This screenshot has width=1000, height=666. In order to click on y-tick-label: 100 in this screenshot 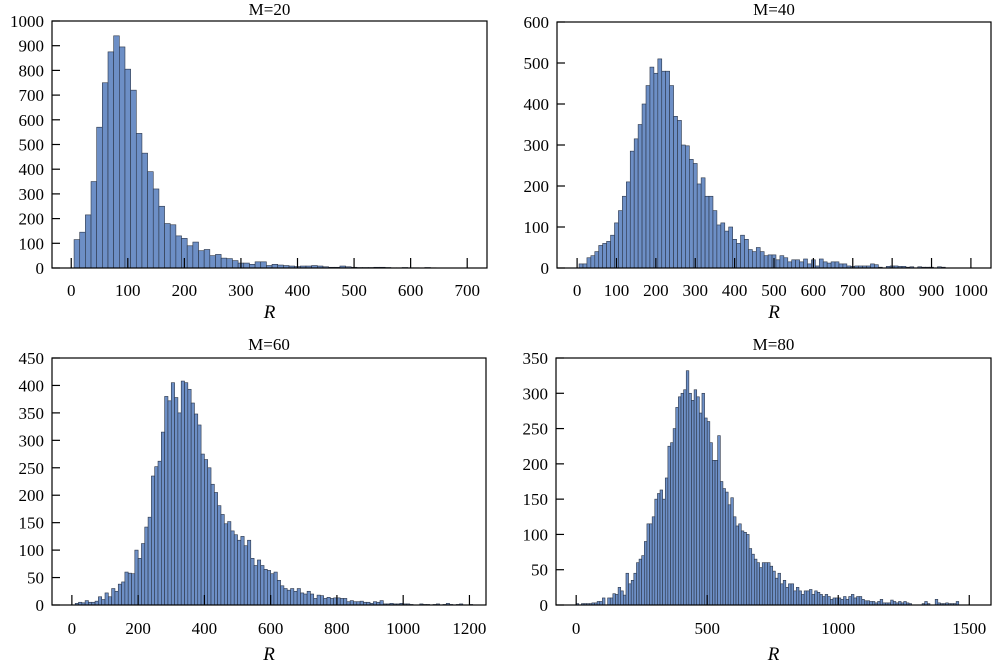, I will do `click(536, 534)`.